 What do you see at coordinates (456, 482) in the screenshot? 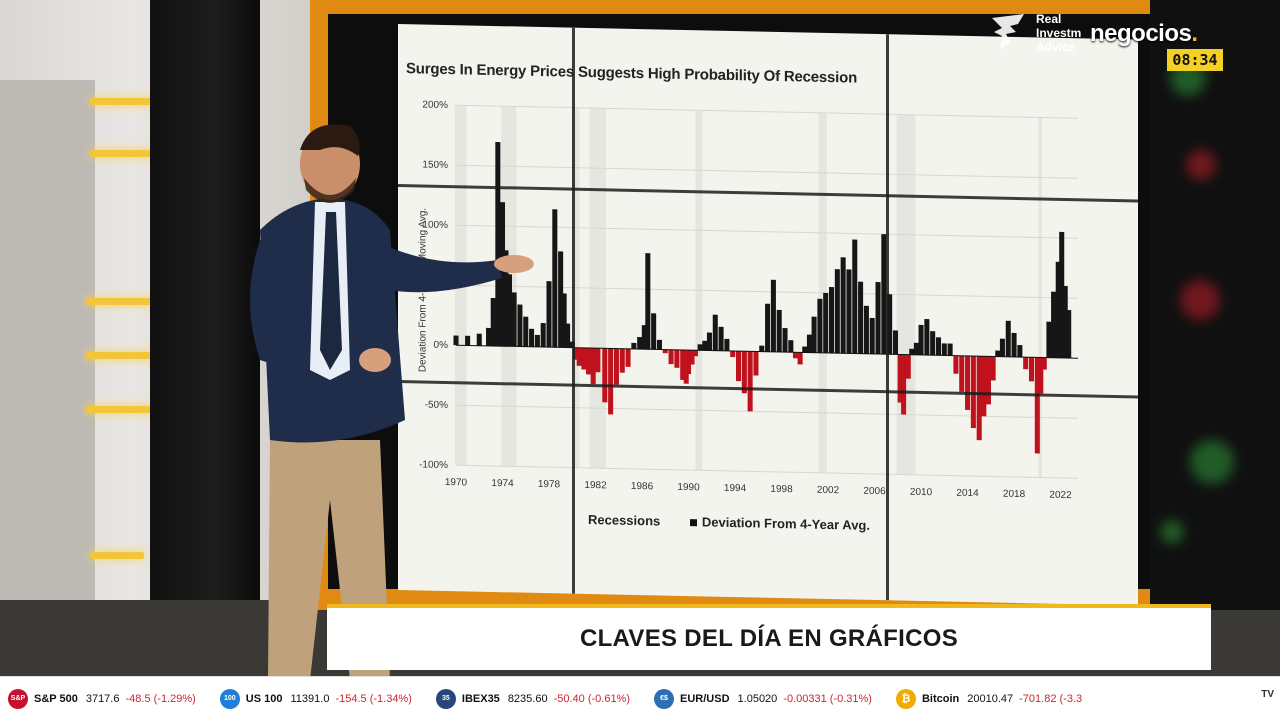
I see `x-tick-label: 1970` at bounding box center [456, 482].